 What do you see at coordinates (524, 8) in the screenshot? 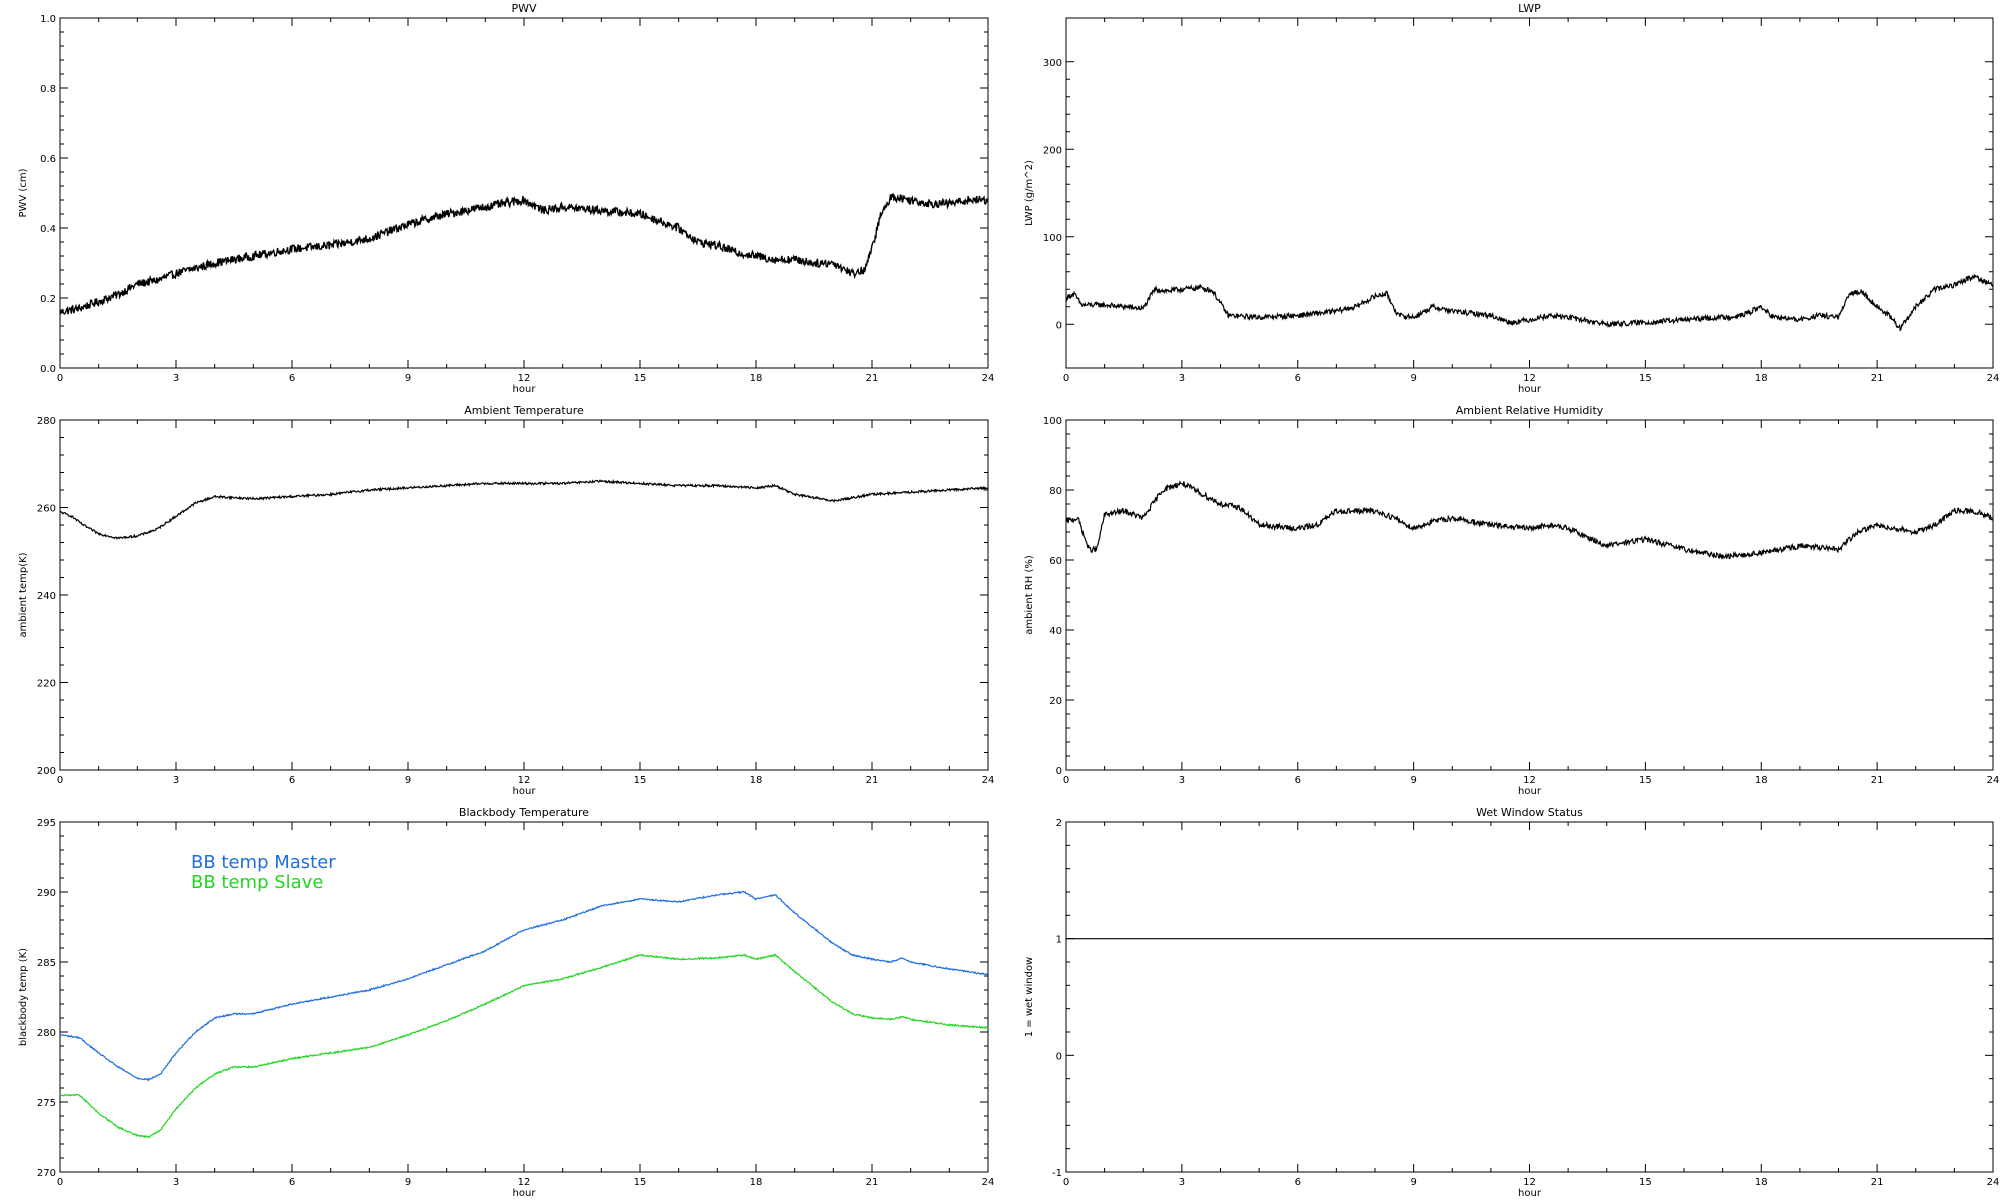
I see `chart-title: PWV` at bounding box center [524, 8].